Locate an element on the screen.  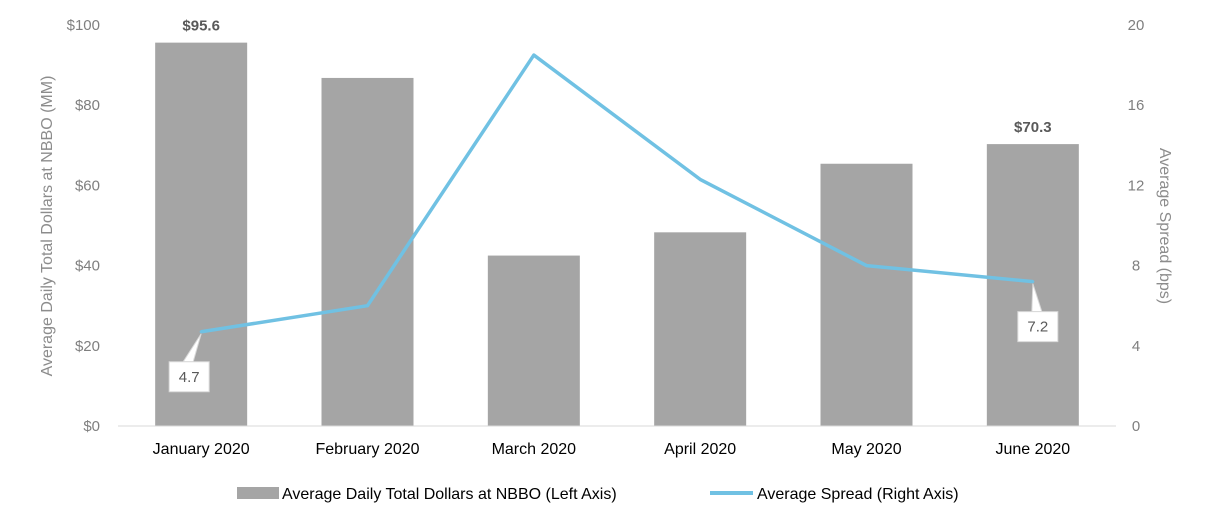
right-tick-label: 4 is located at coordinates (1136, 346).